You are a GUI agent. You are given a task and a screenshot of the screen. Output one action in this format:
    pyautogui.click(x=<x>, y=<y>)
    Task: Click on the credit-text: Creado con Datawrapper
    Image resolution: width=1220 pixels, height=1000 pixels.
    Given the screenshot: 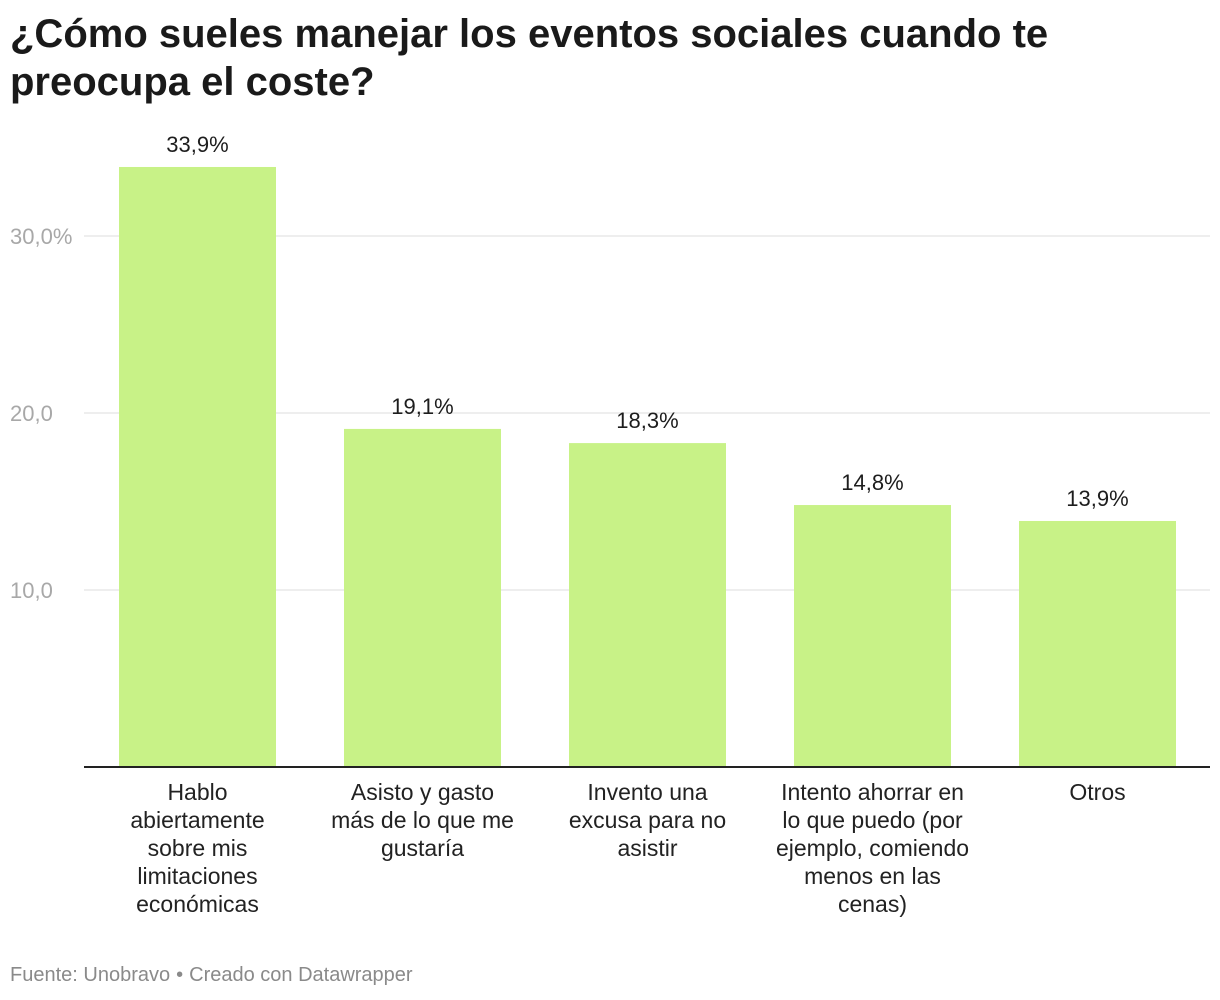 What is the action you would take?
    pyautogui.click(x=301, y=975)
    